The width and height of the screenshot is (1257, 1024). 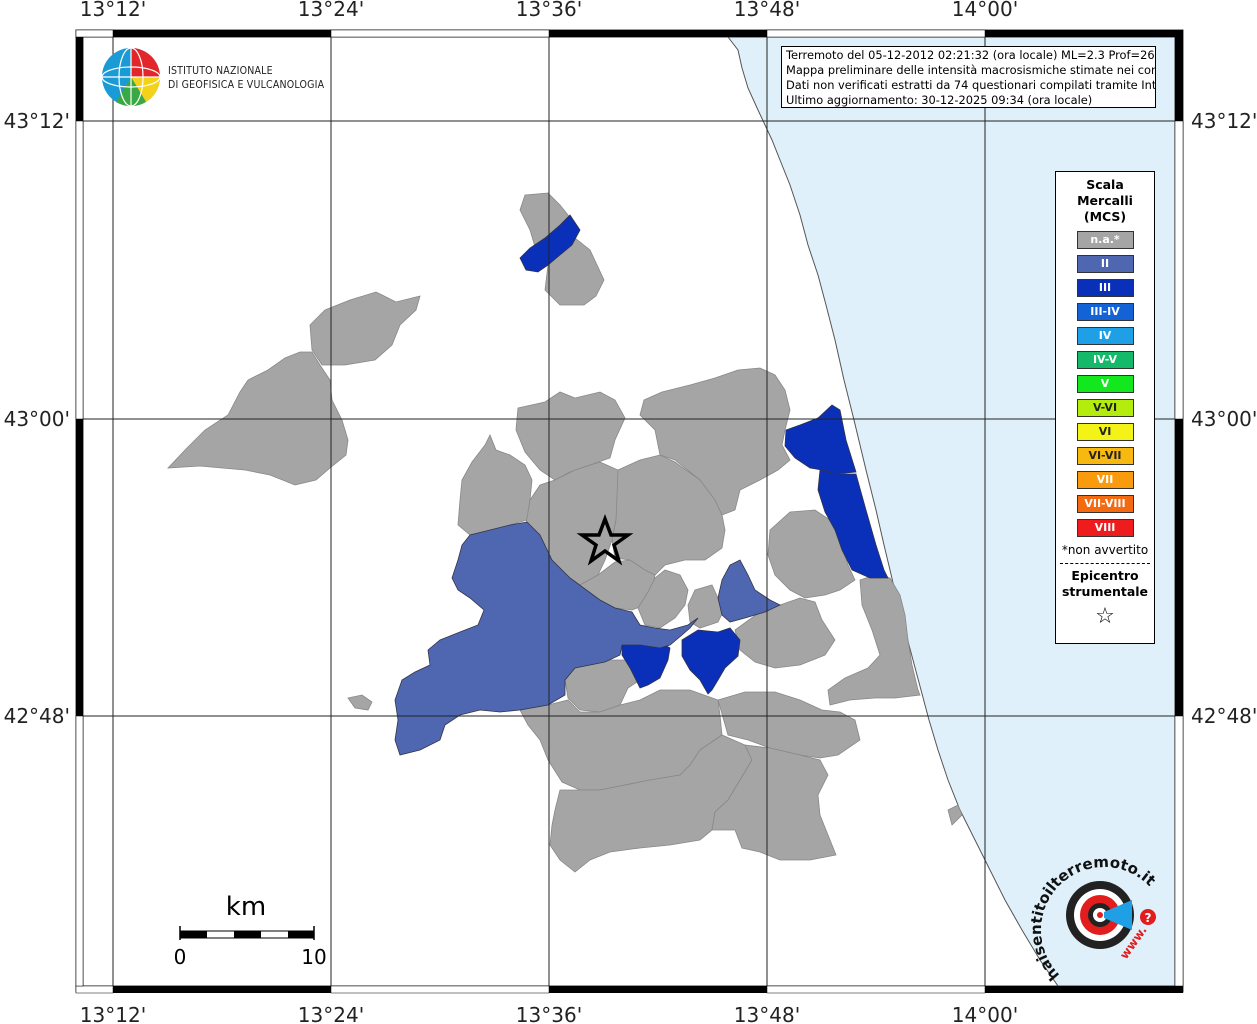 What do you see at coordinates (246, 907) in the screenshot?
I see `scale-unit-label: km` at bounding box center [246, 907].